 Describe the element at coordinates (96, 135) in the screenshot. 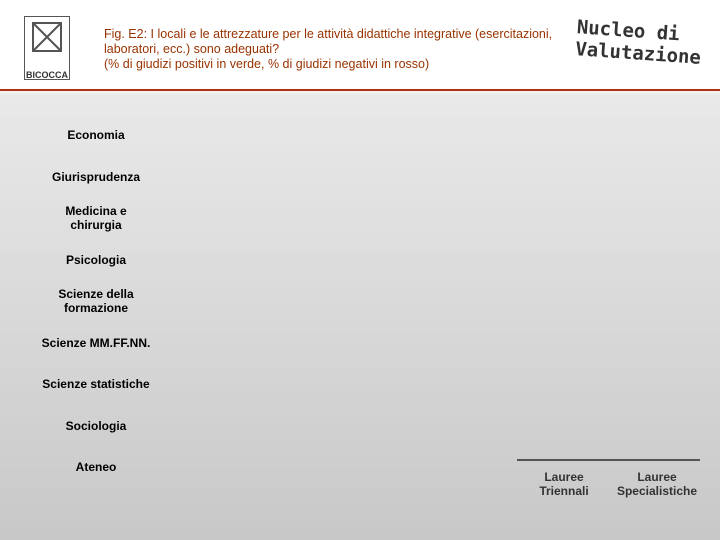

I see `category-label: Economia` at that location.